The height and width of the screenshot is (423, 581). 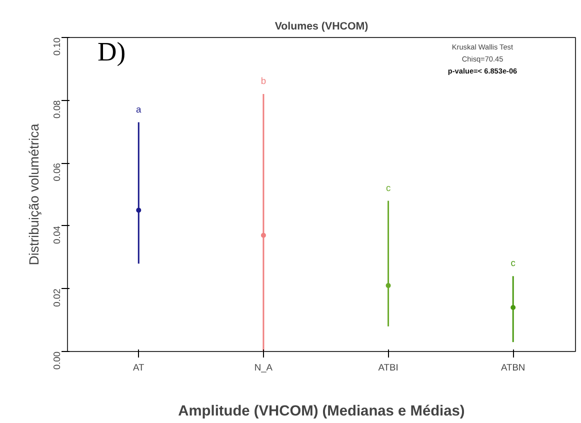 What do you see at coordinates (321, 412) in the screenshot?
I see `x-axis-title: Amplitude (VHCOM) (Medianas e Médias)` at bounding box center [321, 412].